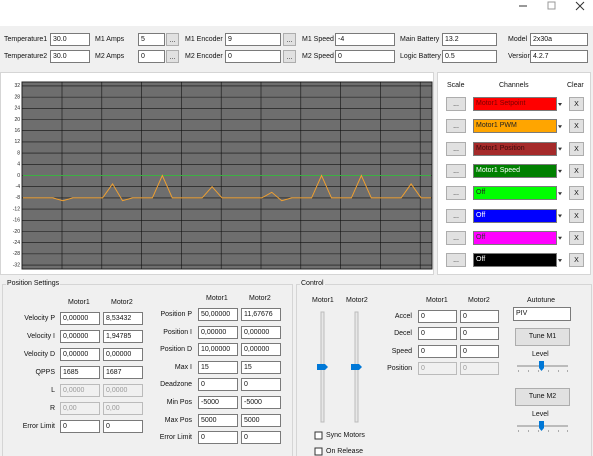  I want to click on tune-button: Tune M1, so click(542, 337).